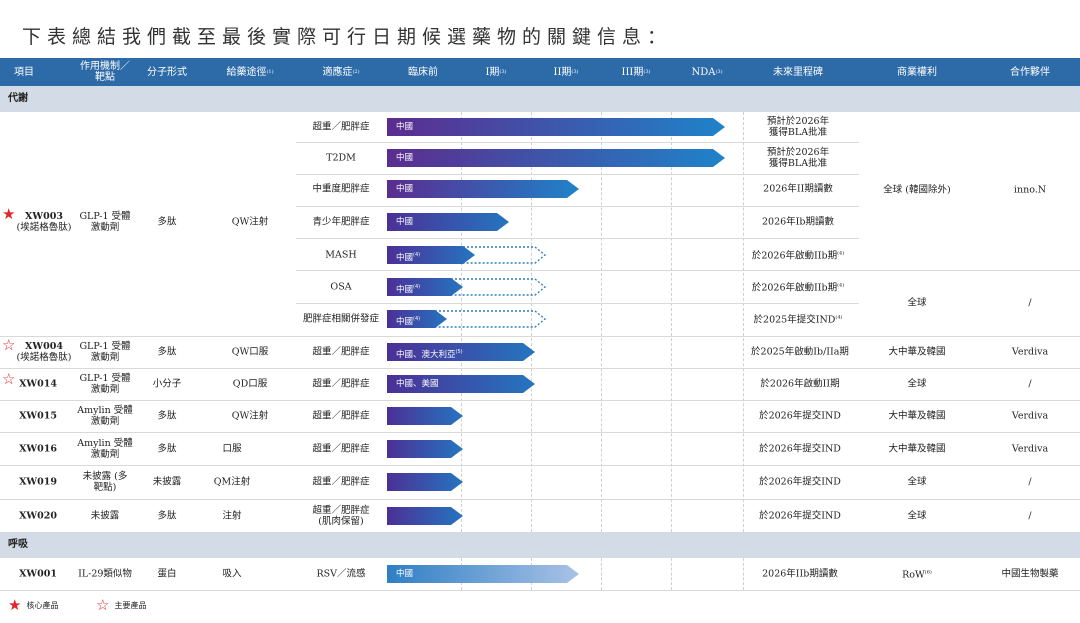 Image resolution: width=1080 pixels, height=623 pixels. I want to click on xw015-route: QW注射, so click(250, 416).